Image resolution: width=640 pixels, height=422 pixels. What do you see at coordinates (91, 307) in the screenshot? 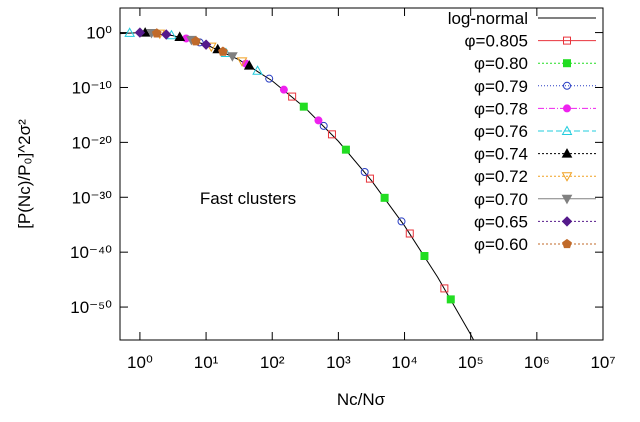
I see `y-tick-label: 10⁻⁵⁰` at bounding box center [91, 307].